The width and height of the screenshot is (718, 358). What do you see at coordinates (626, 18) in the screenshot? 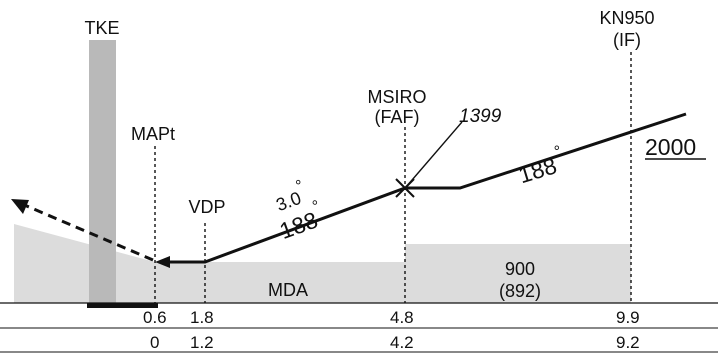
I see `kn950-name-label: KN950` at bounding box center [626, 18].